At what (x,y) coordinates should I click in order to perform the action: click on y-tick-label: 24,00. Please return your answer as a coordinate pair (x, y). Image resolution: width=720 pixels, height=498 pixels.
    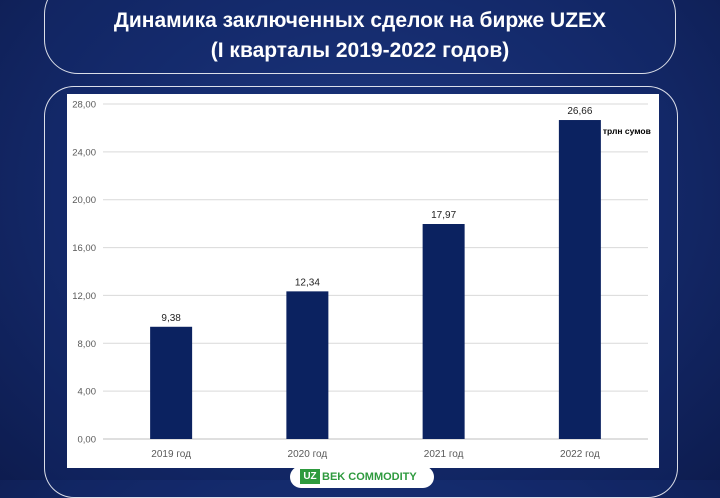
    Looking at the image, I should click on (84, 152).